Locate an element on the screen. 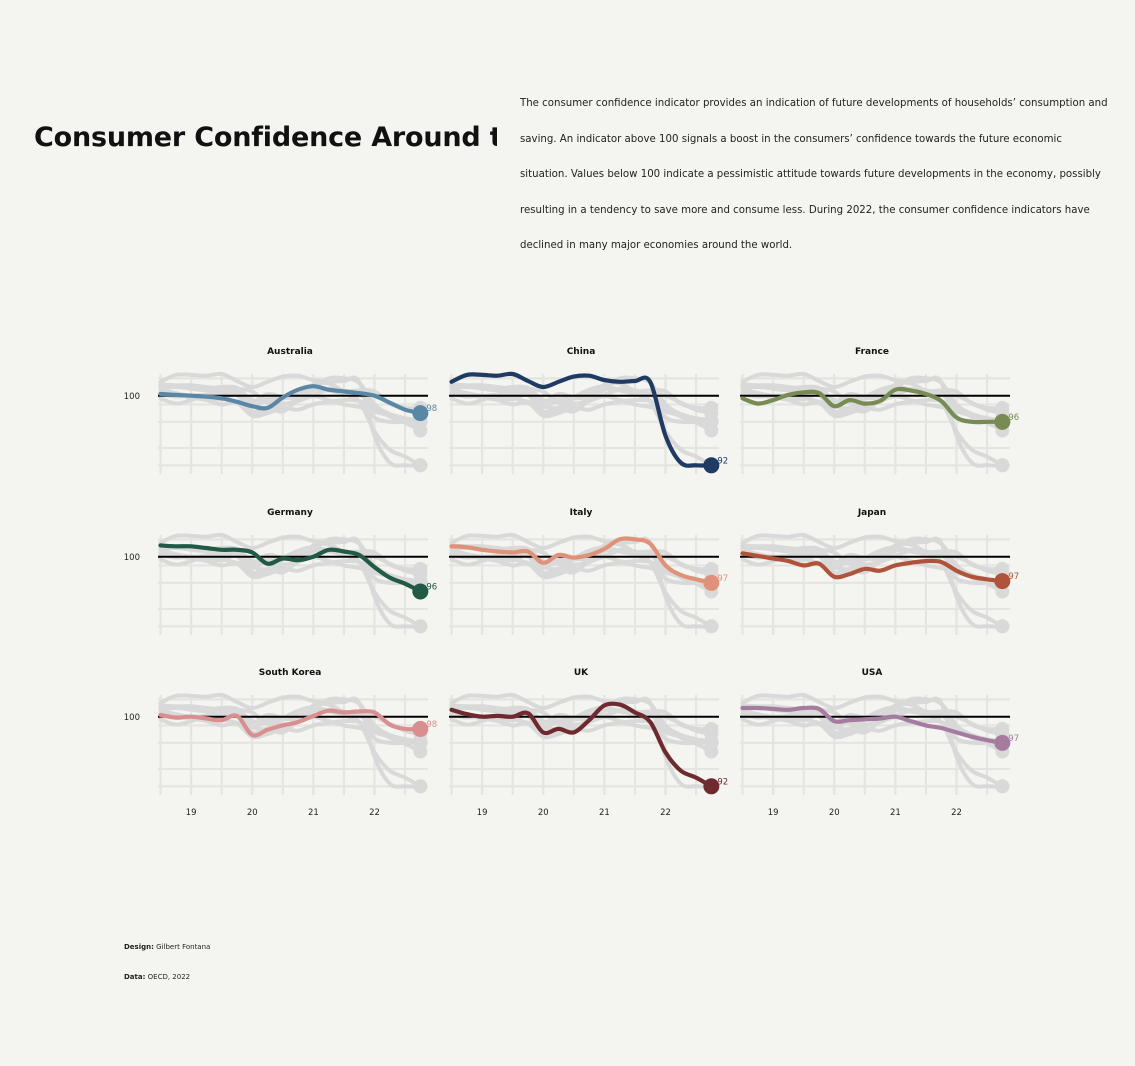 The height and width of the screenshot is (1066, 1135). panel-uk: 92 UK 19 20 21 22 is located at coordinates (588, 743).